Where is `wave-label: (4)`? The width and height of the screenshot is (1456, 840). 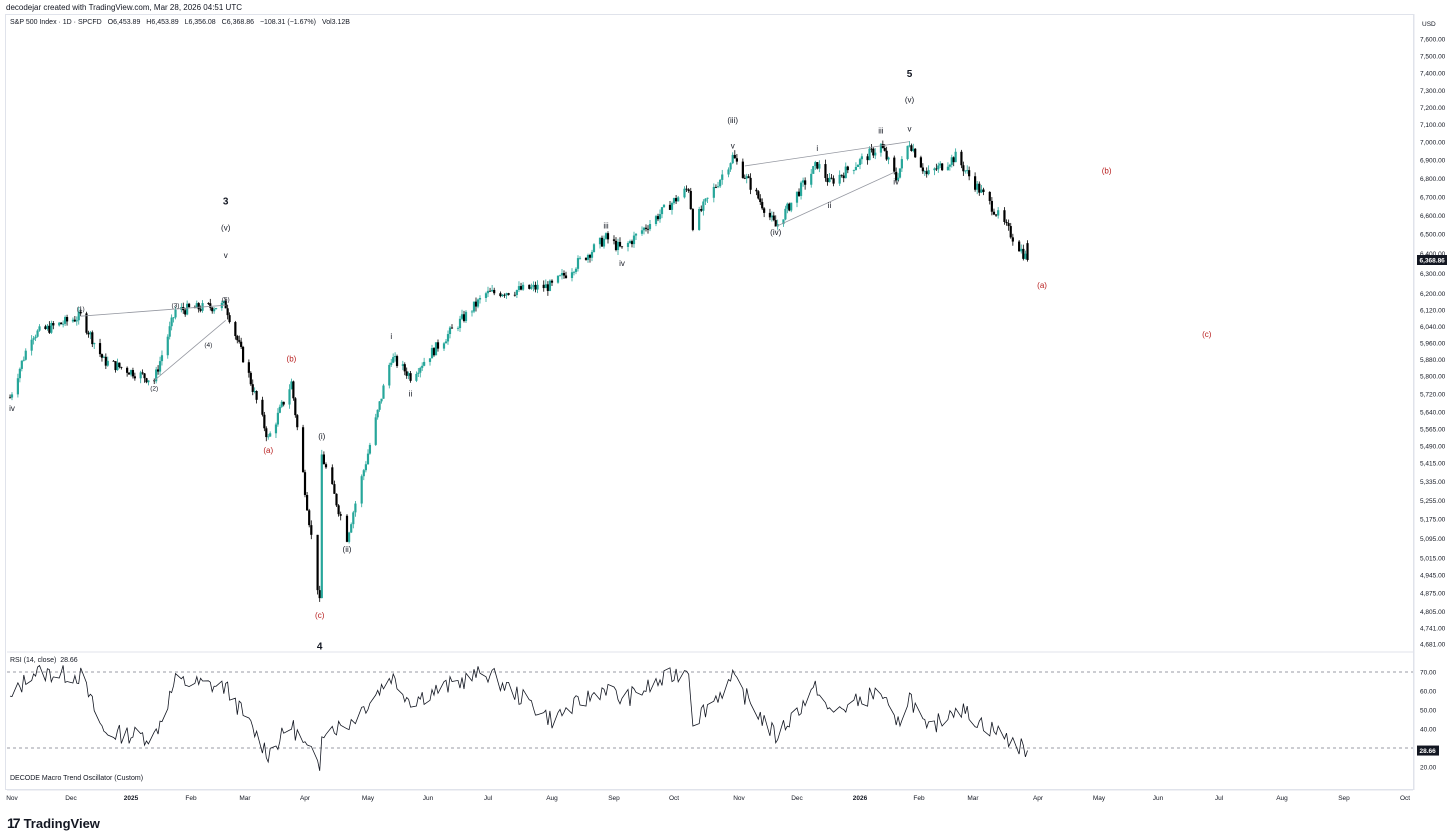
wave-label: (4) is located at coordinates (208, 345).